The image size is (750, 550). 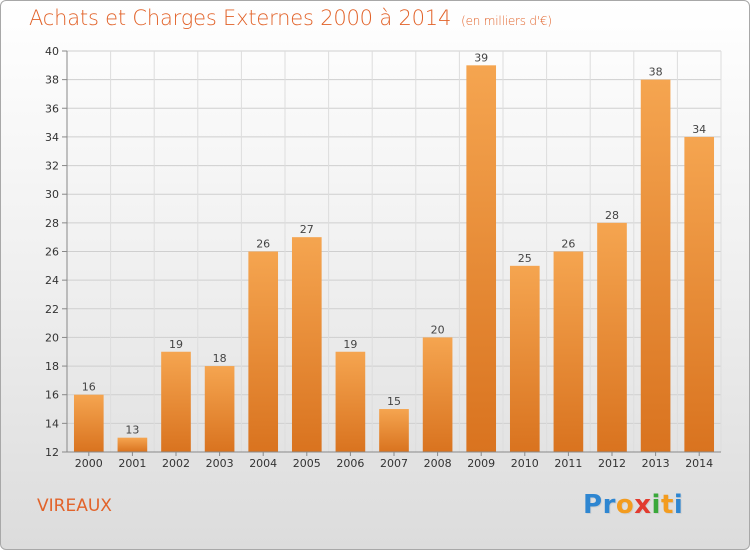 I want to click on x-tick-label: 2004, so click(x=263, y=463).